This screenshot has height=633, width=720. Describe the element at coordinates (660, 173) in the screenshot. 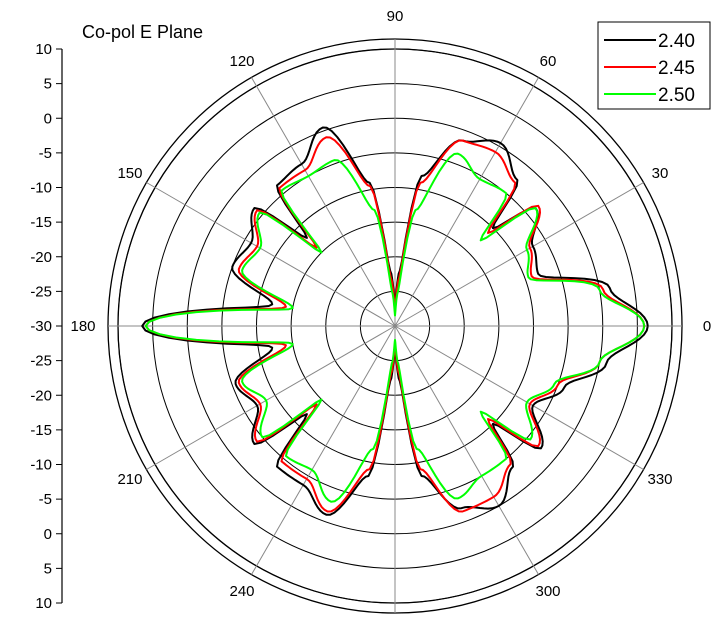

I see `angle-label: 30` at that location.